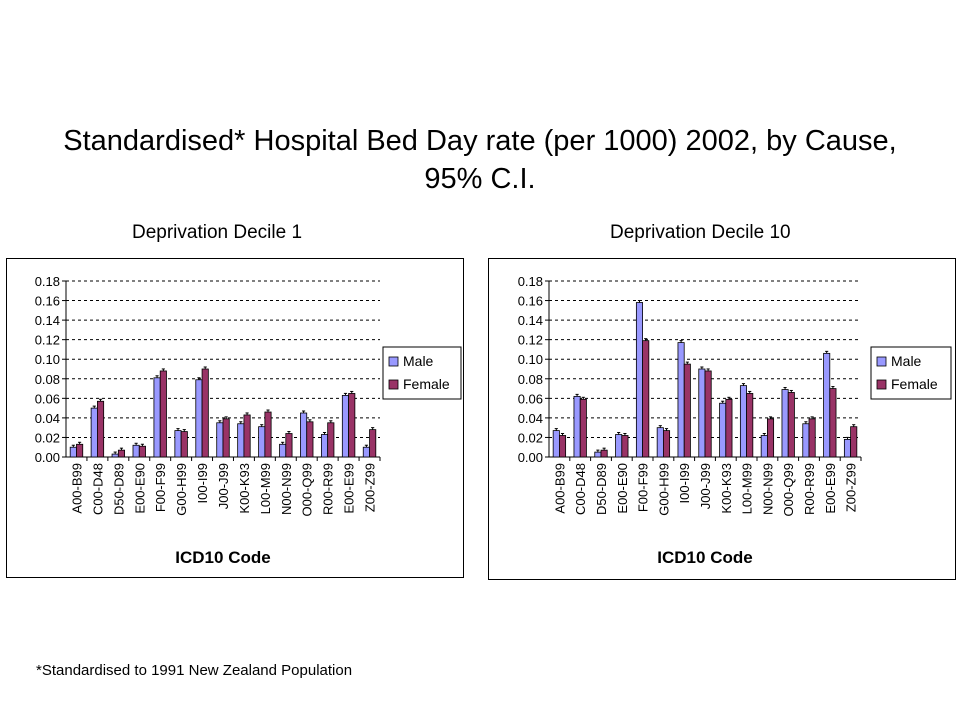 The height and width of the screenshot is (720, 960). Describe the element at coordinates (118, 489) in the screenshot. I see `x-tick-label: D50-D89` at that location.